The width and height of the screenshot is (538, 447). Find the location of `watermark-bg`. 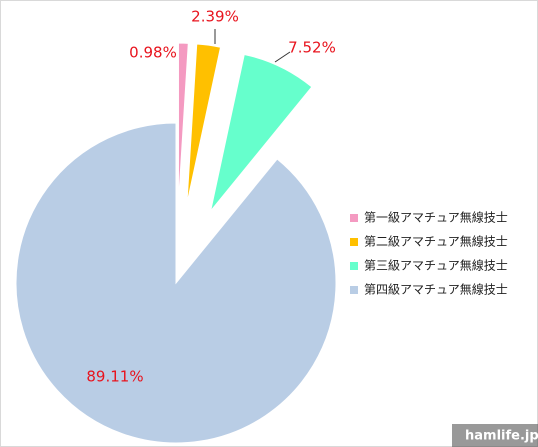

watermark-bg is located at coordinates (495, 435).